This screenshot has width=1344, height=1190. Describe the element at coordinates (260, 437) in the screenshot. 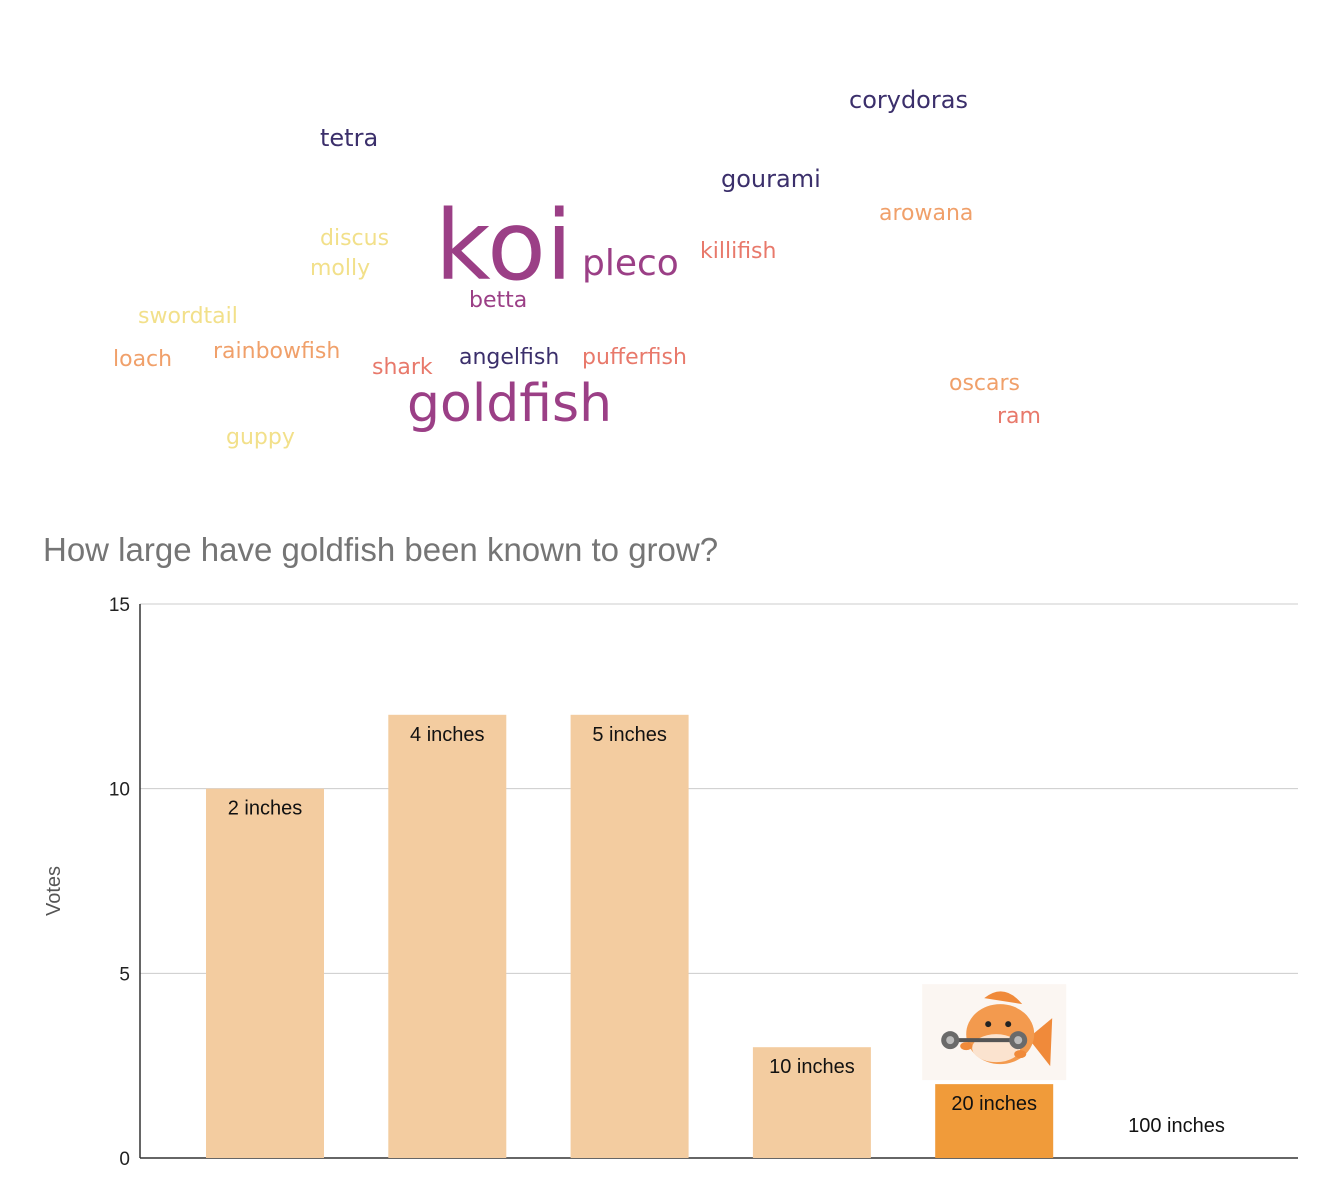

I see `word-guppy: guppy` at that location.